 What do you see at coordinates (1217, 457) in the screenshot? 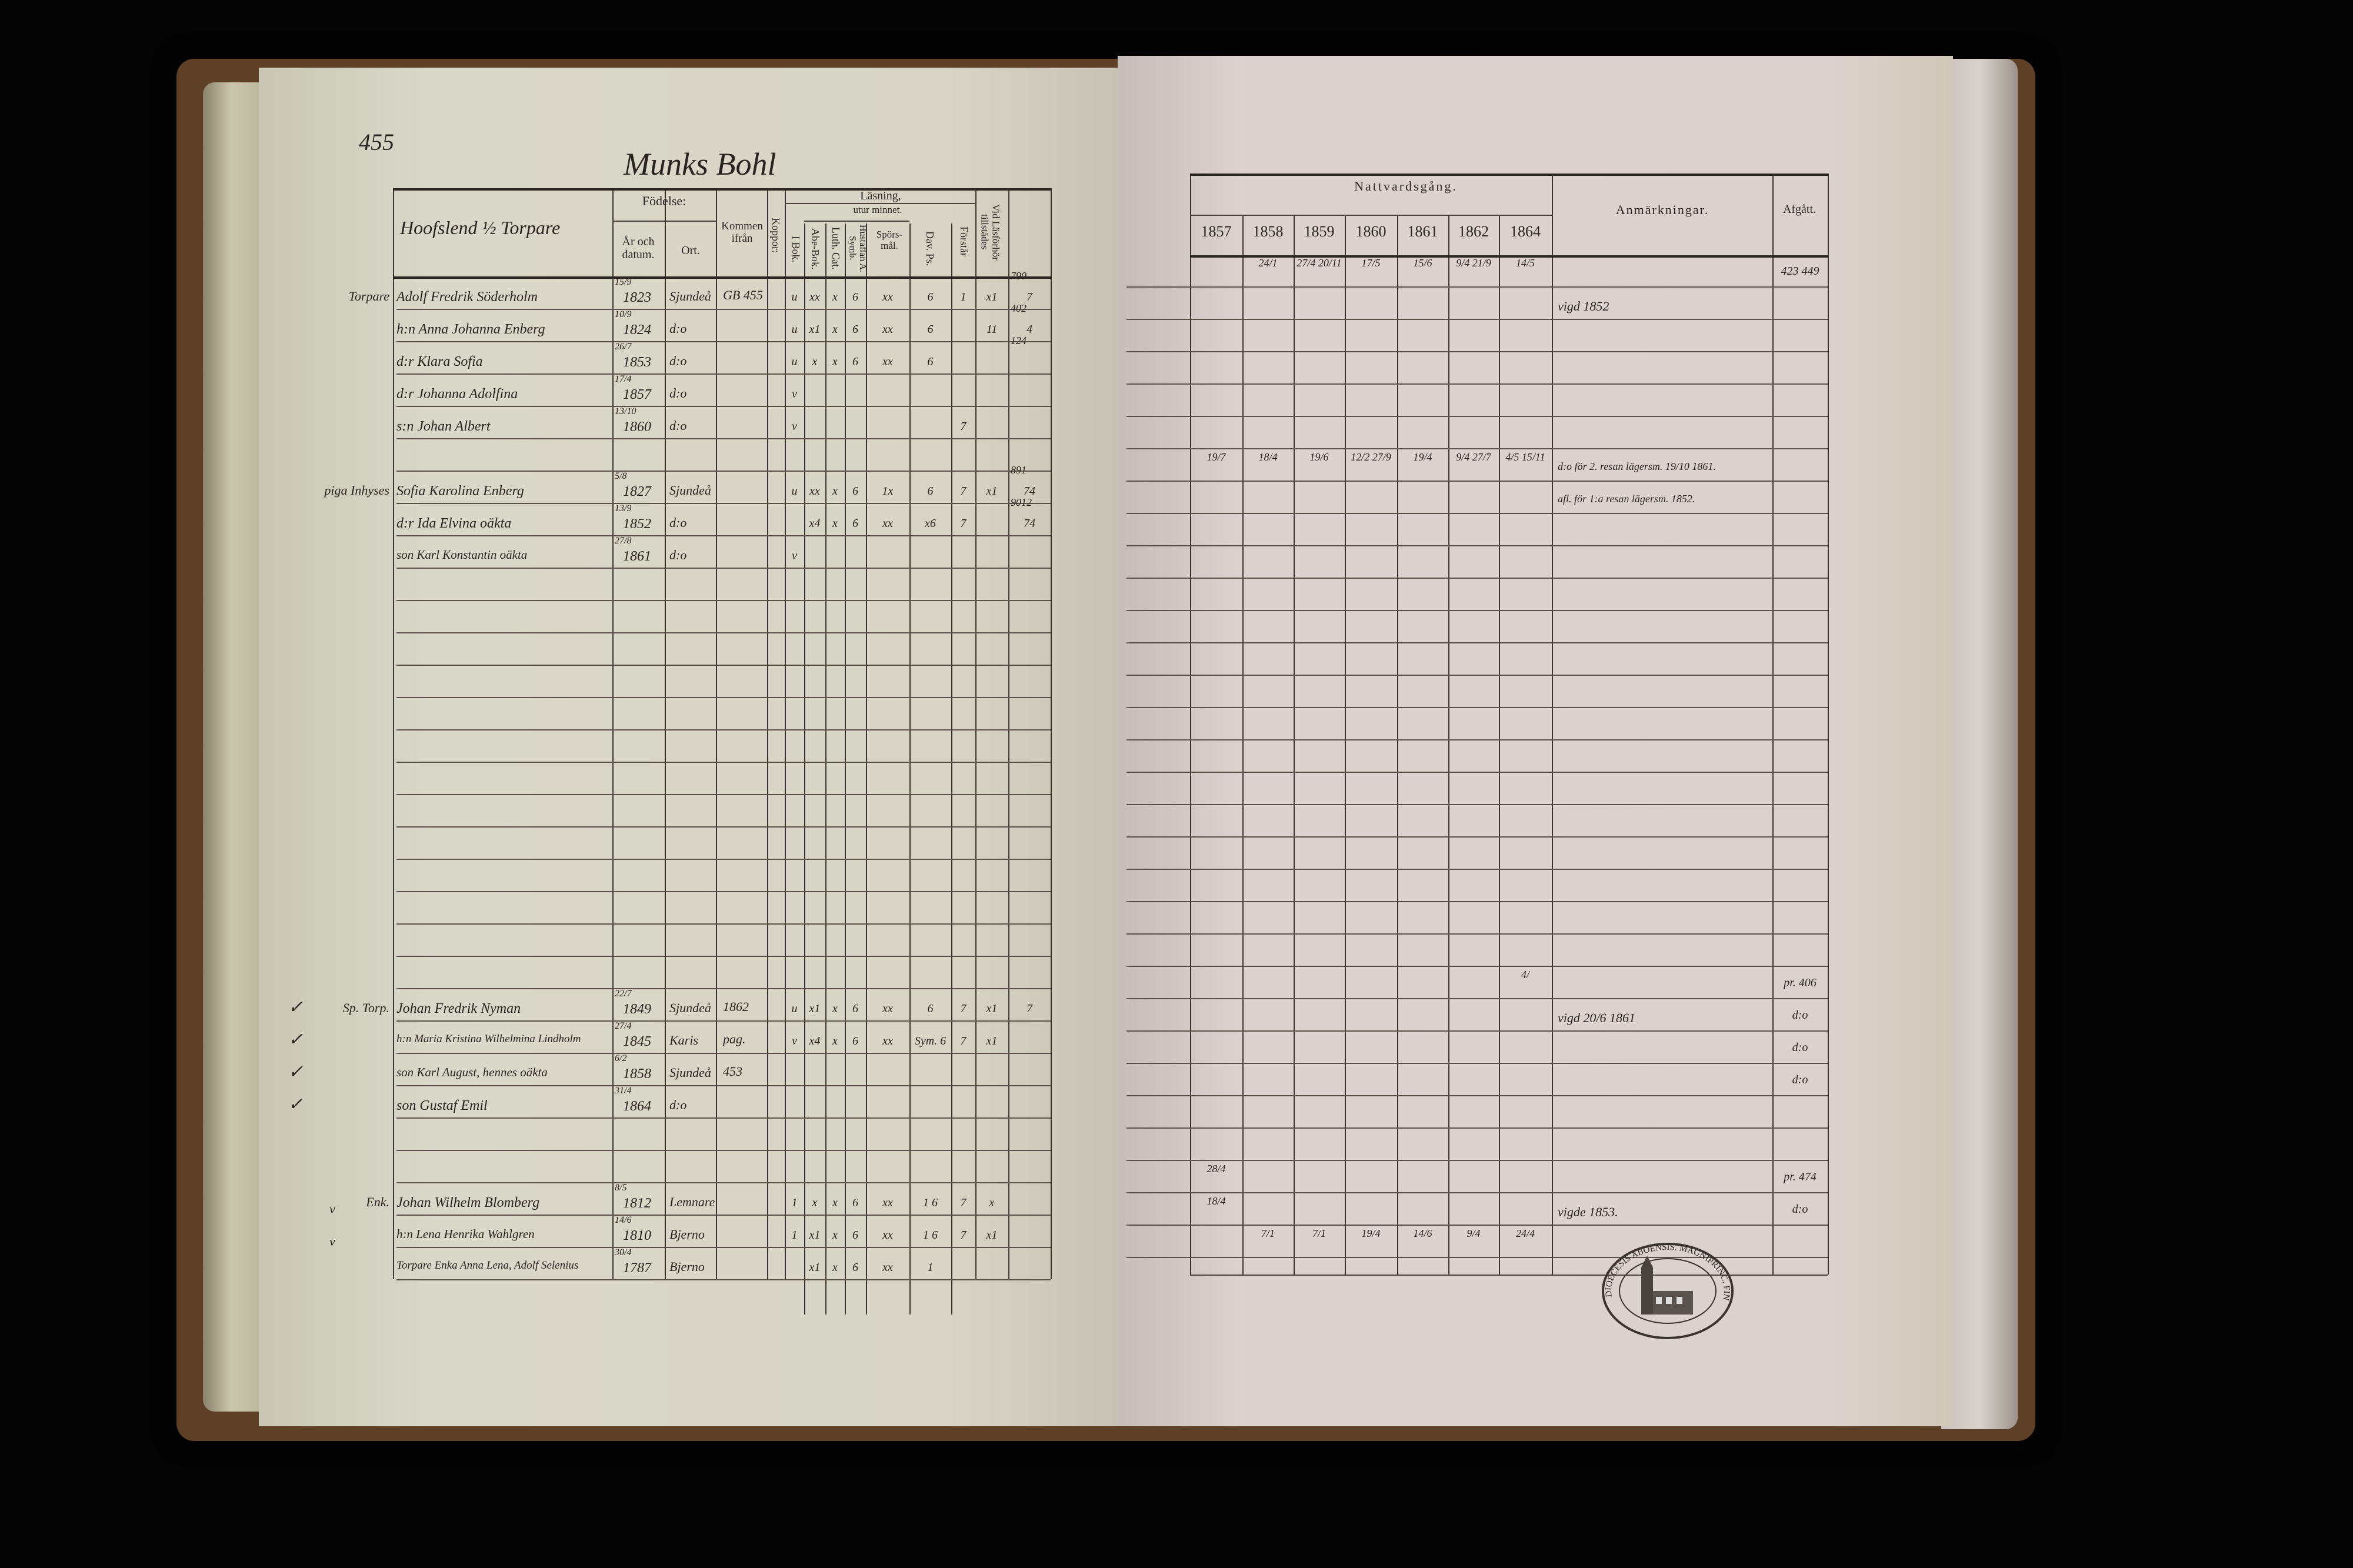
I see `communion-date: 19/7` at bounding box center [1217, 457].